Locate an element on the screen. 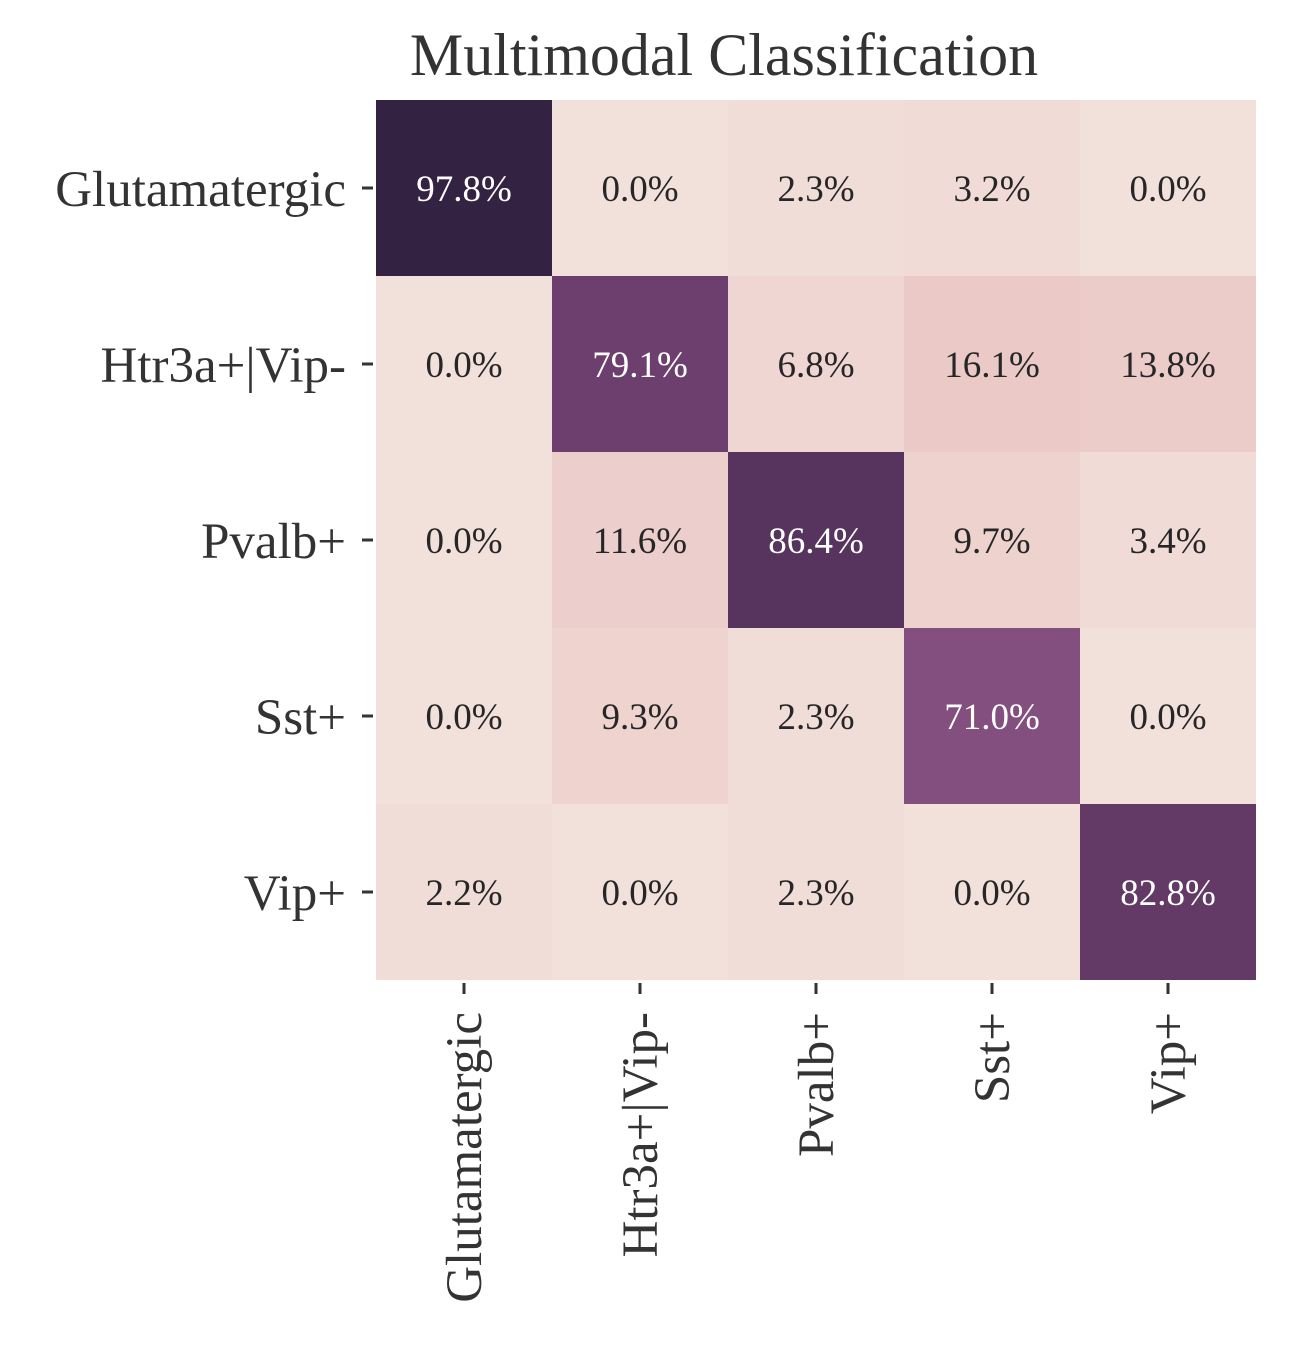 This screenshot has width=1293, height=1353. heatmap-cell-glutamatergic-glutamatergic is located at coordinates (464, 188).